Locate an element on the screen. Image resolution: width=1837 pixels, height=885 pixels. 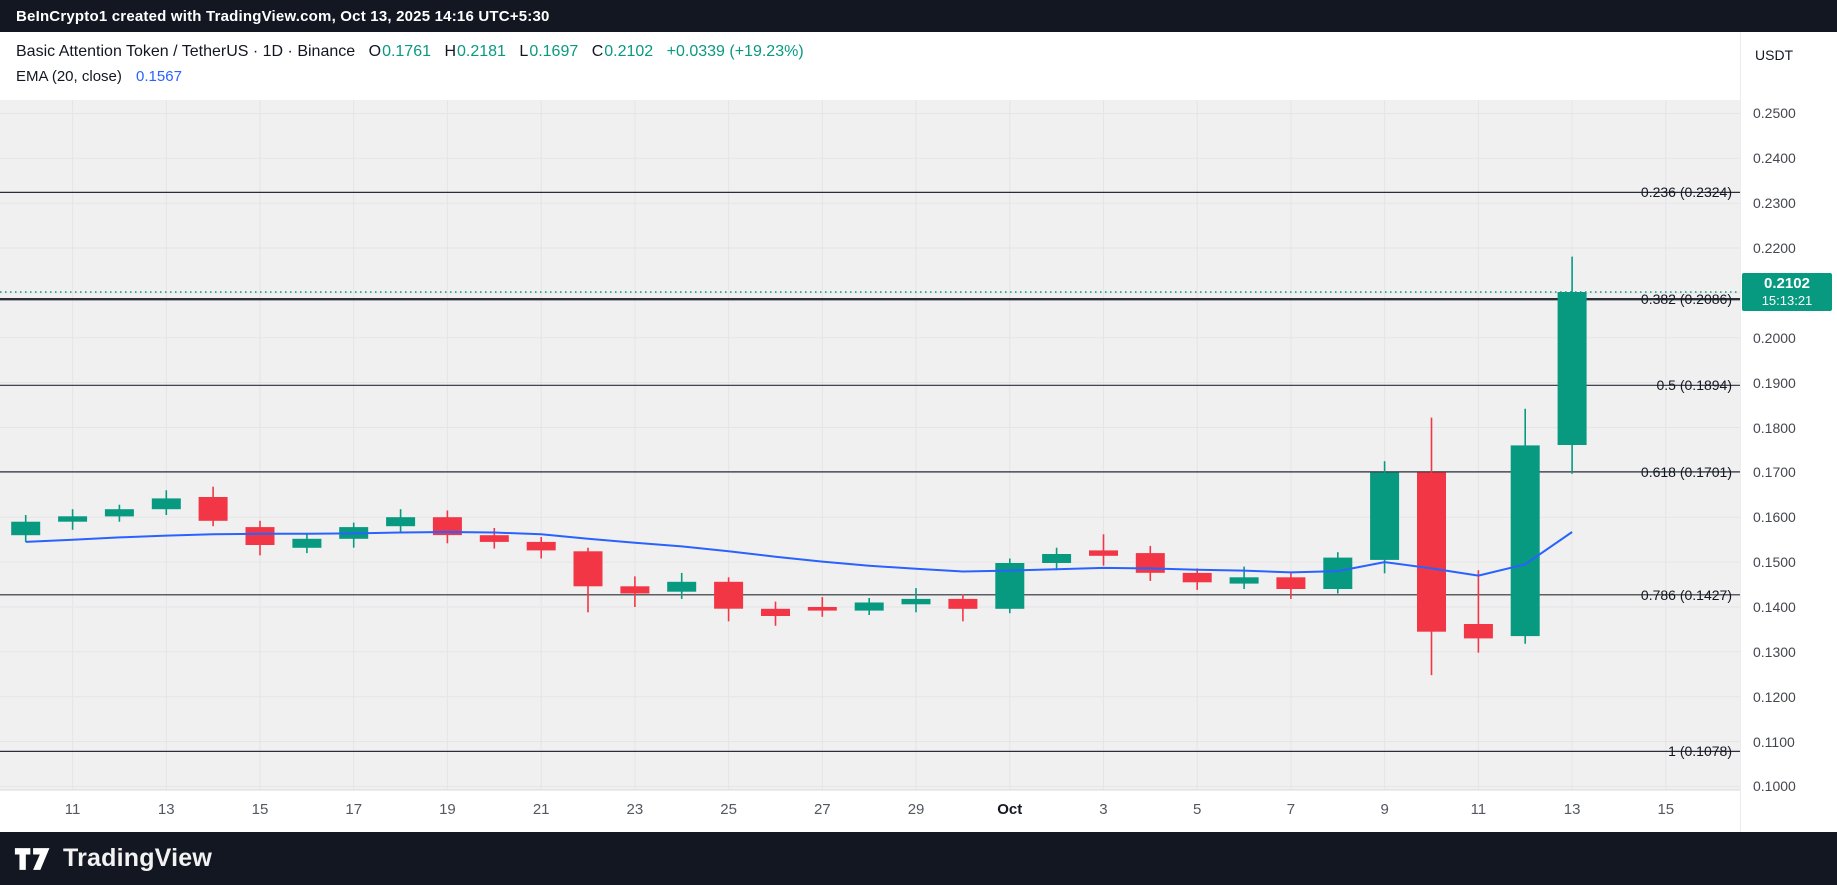
currency-label: USDT is located at coordinates (1774, 55).